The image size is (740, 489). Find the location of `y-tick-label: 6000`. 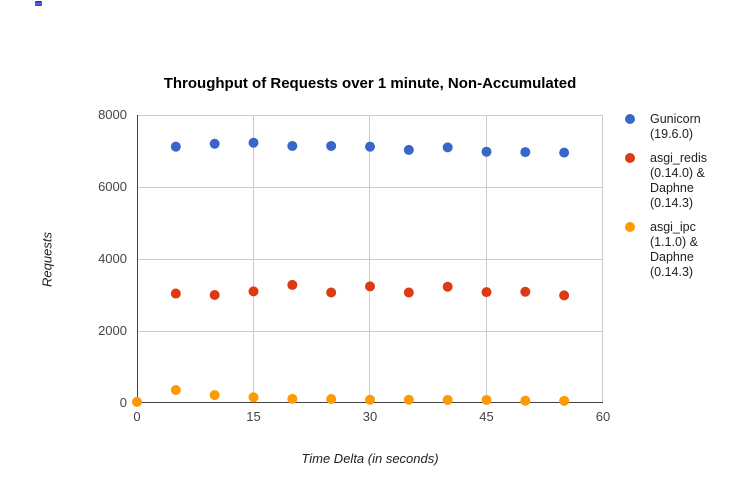

y-tick-label: 6000 is located at coordinates (112, 186).